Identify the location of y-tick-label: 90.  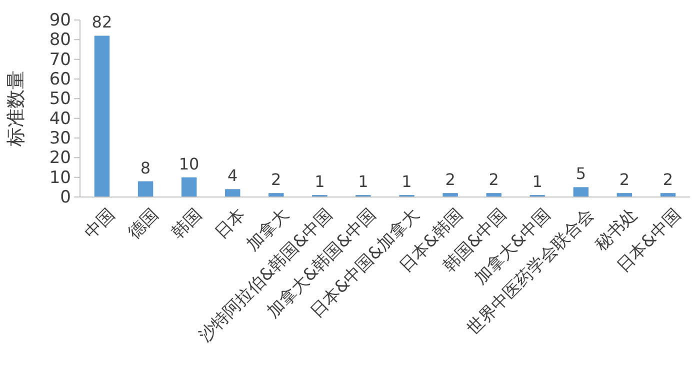
(60, 20).